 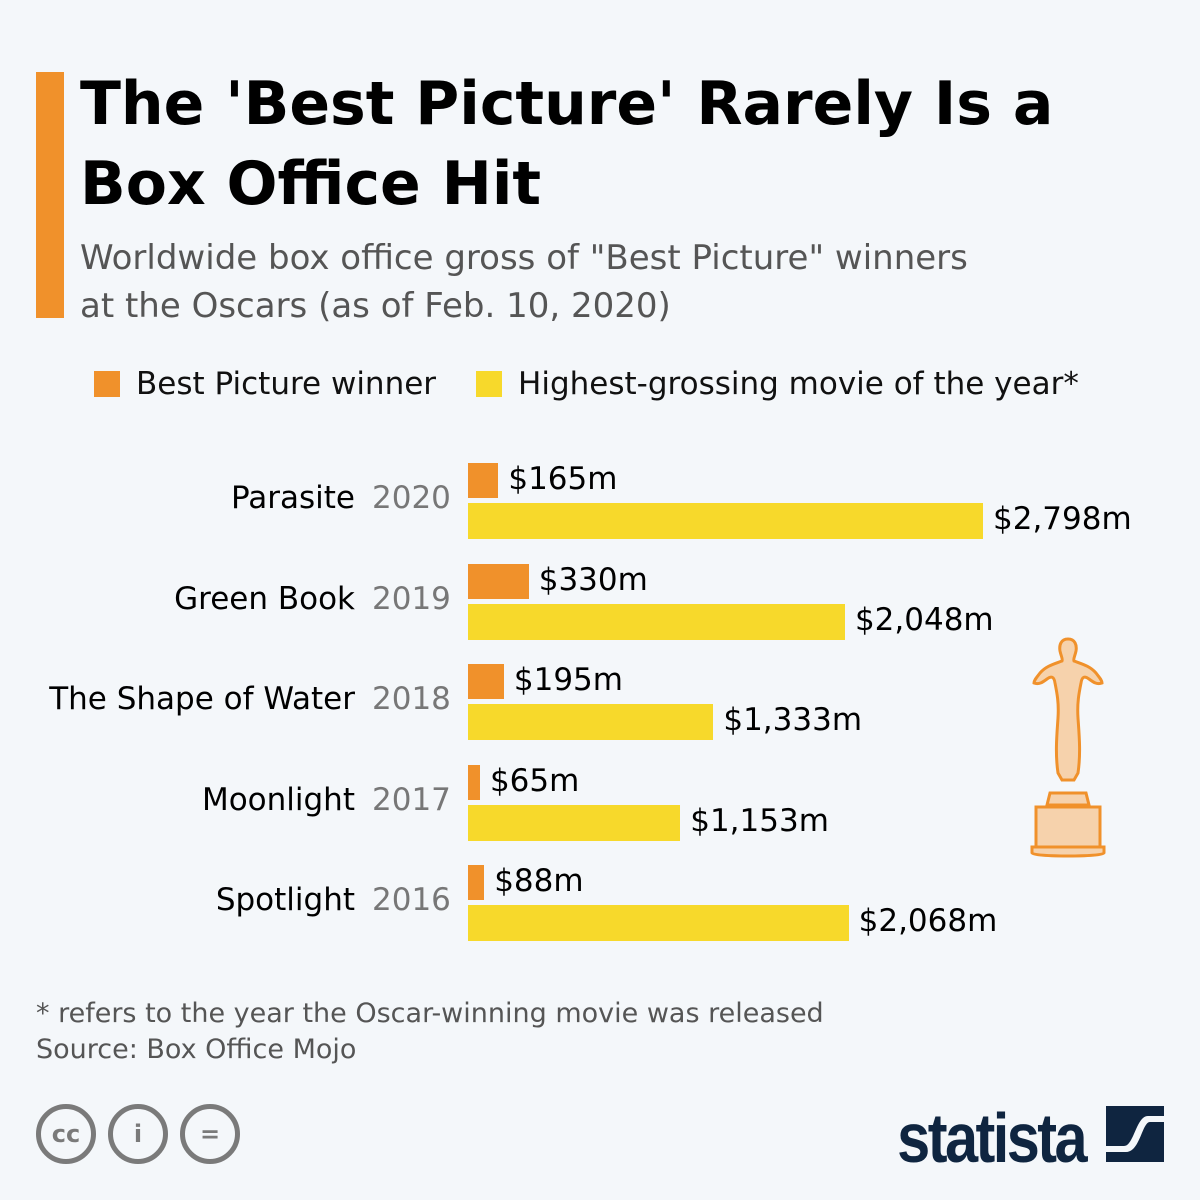 What do you see at coordinates (138, 1134) in the screenshot?
I see `attribution-icon: i` at bounding box center [138, 1134].